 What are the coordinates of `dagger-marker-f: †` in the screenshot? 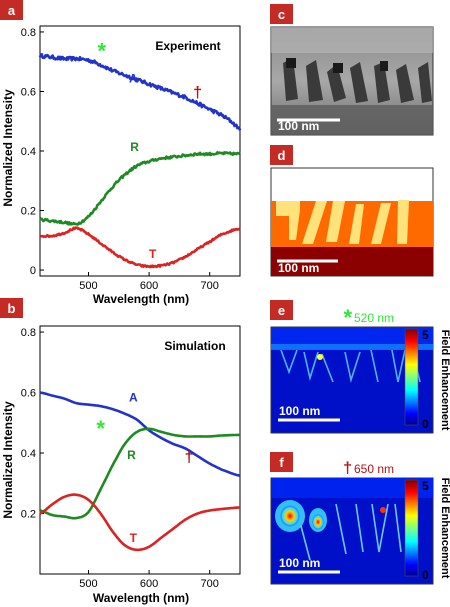 It's located at (347, 468).